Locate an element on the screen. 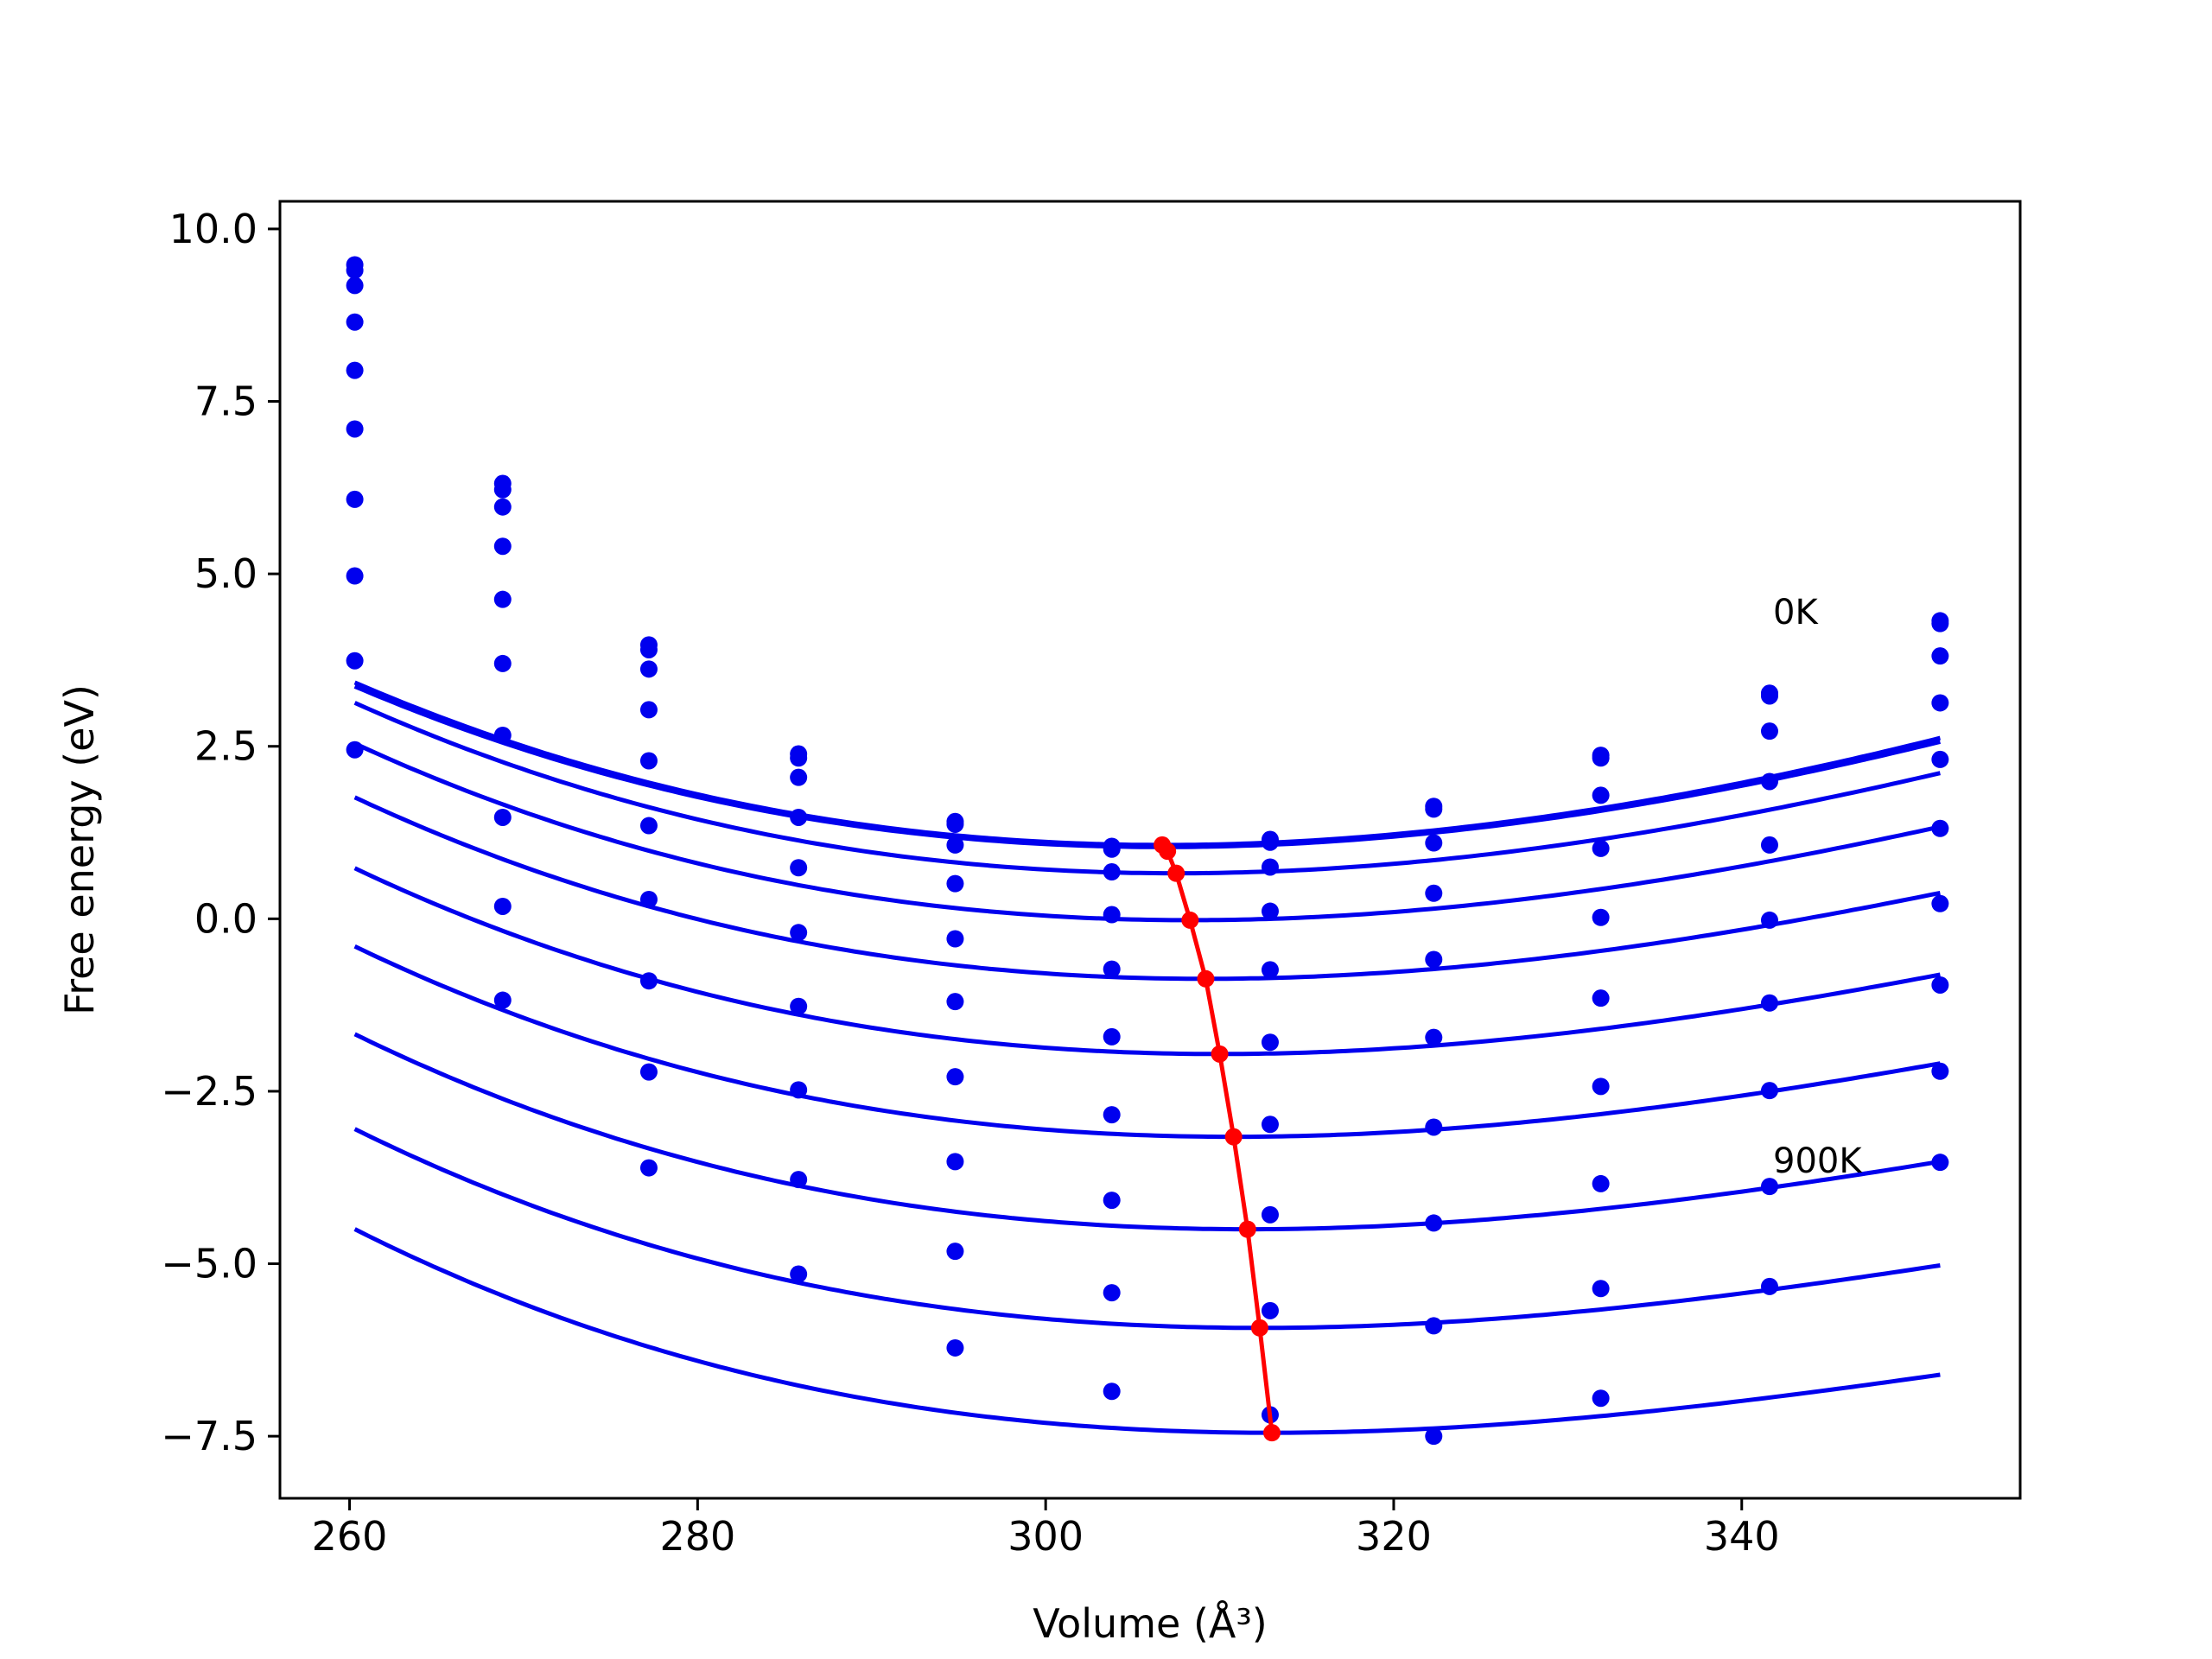 The width and height of the screenshot is (2212, 1659). x-tick-label: 280 is located at coordinates (697, 1536).